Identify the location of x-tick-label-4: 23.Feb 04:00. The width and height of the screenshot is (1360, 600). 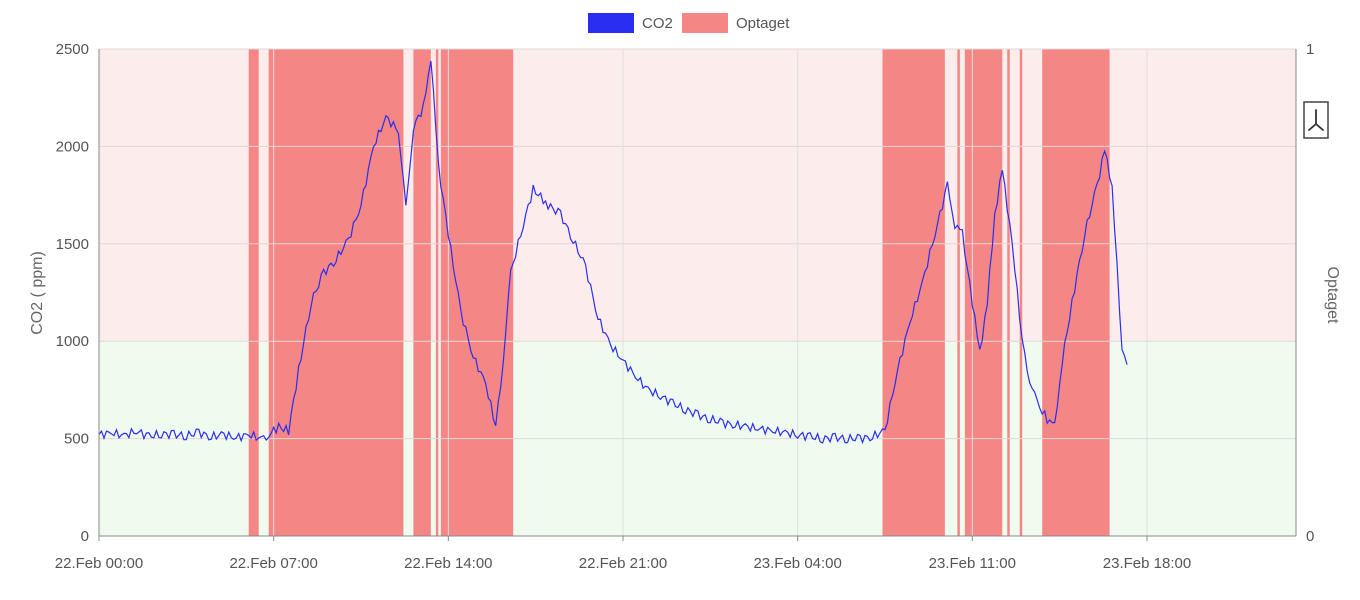
(797, 563).